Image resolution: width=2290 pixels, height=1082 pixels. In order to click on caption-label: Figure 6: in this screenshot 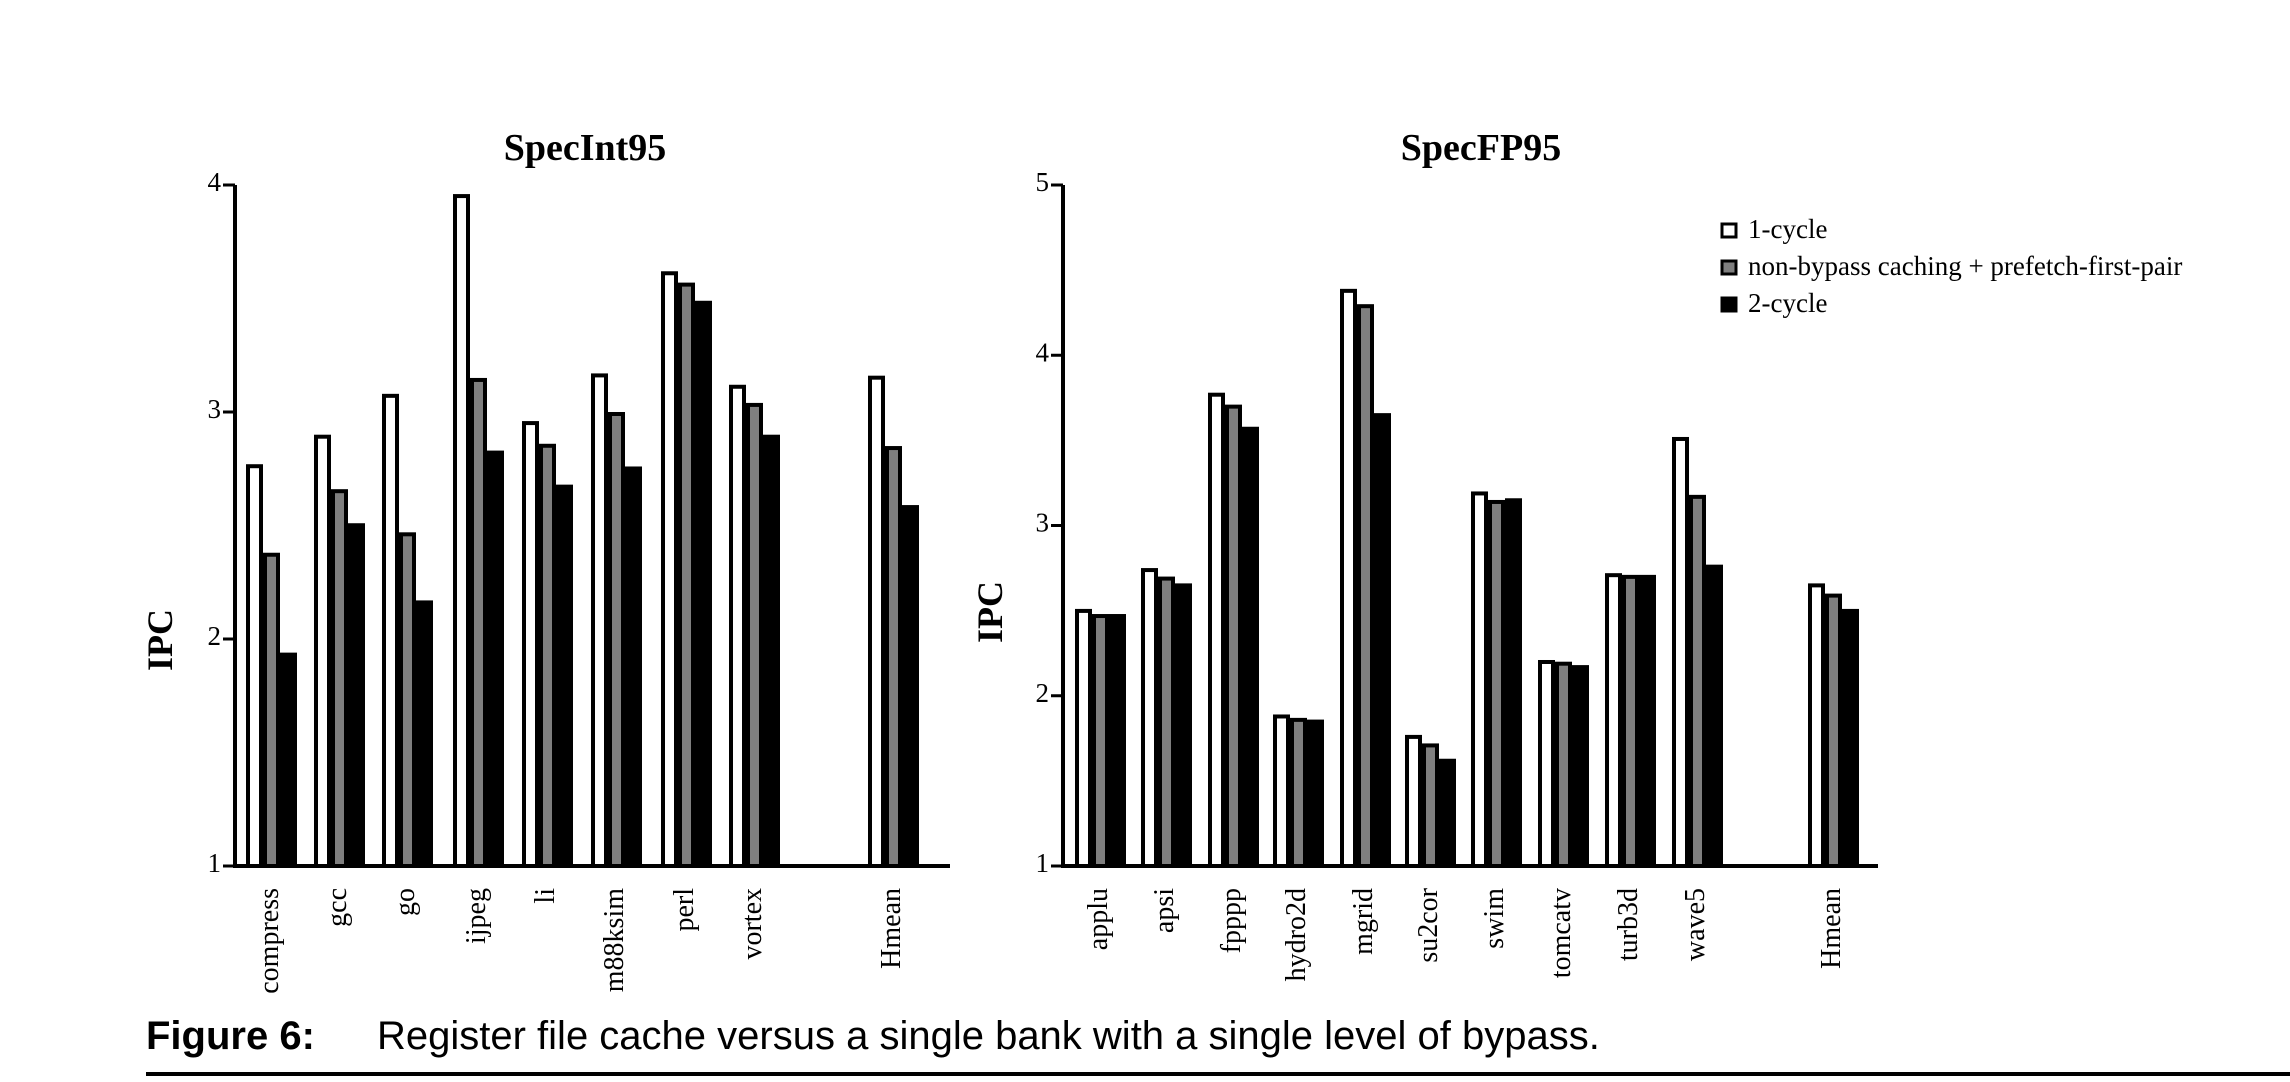, I will do `click(230, 1036)`.